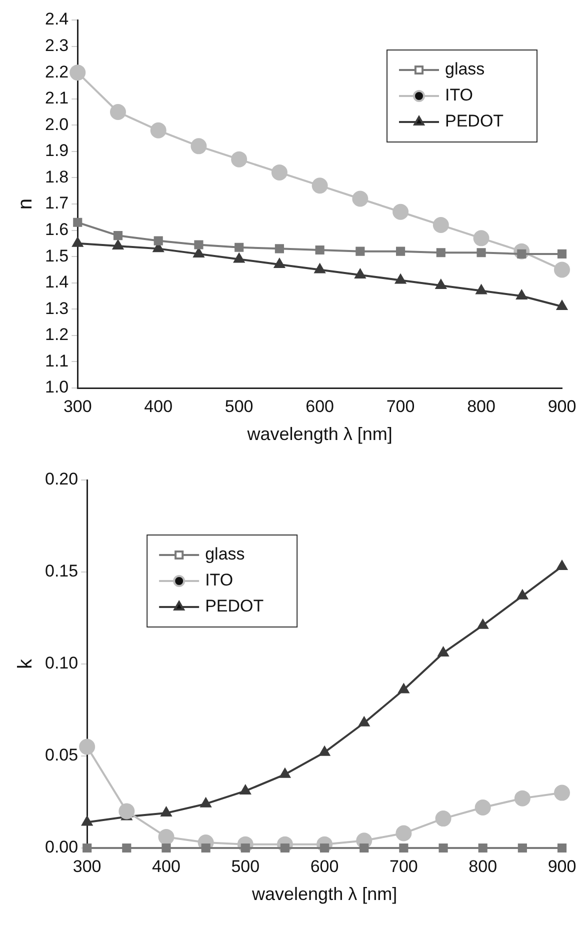 The width and height of the screenshot is (586, 925). What do you see at coordinates (56, 229) in the screenshot?
I see `y-tick-label: 1.6` at bounding box center [56, 229].